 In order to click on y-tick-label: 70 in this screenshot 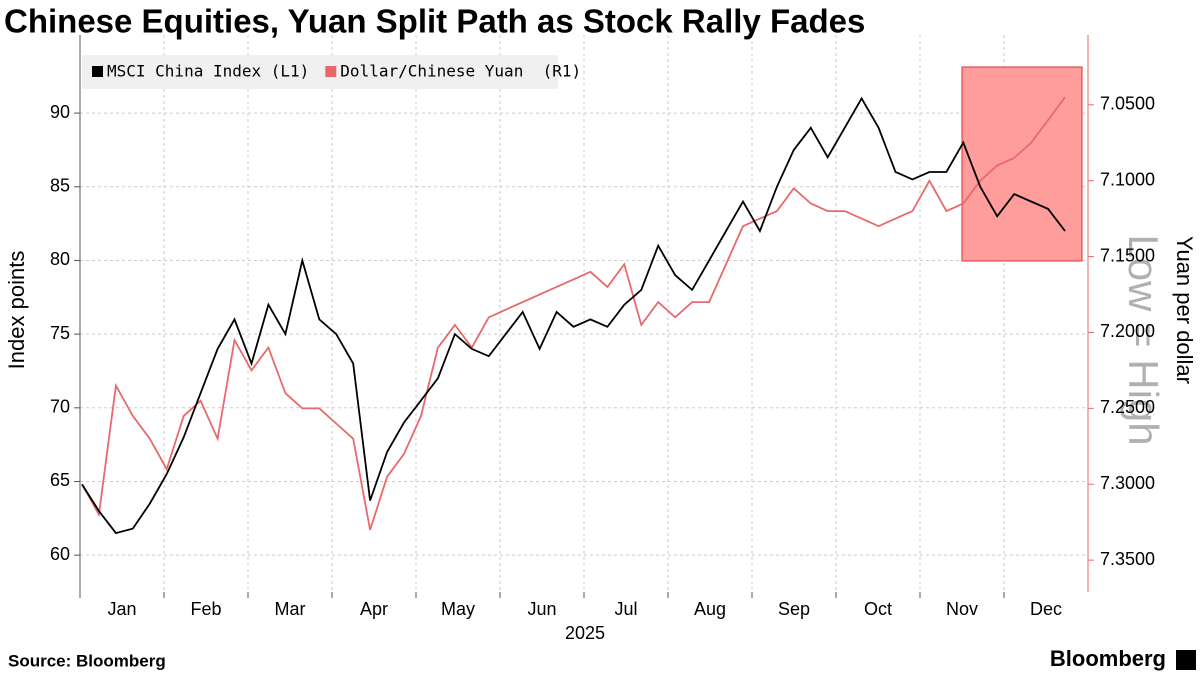, I will do `click(60, 407)`.